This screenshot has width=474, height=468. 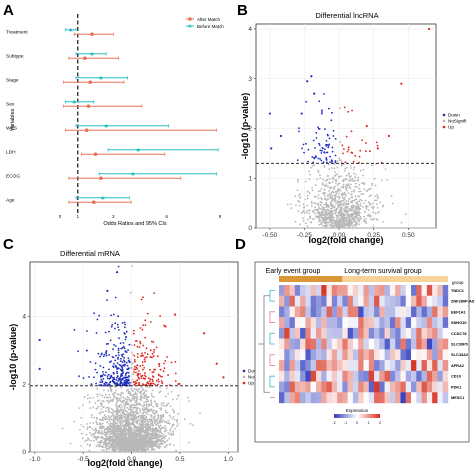 I want to click on x-tick-label: -1.0, so click(x=35, y=459).